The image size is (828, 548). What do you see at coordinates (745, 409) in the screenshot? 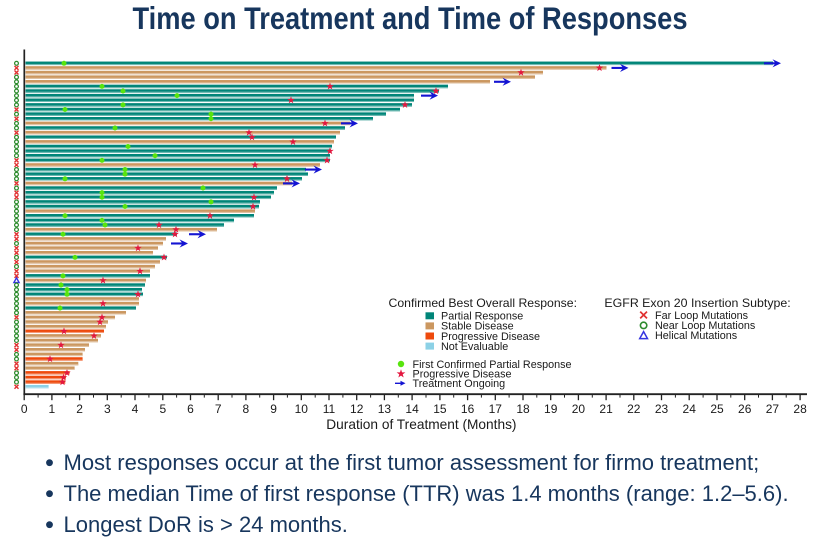
I see `svg-text: 26` at bounding box center [745, 409].